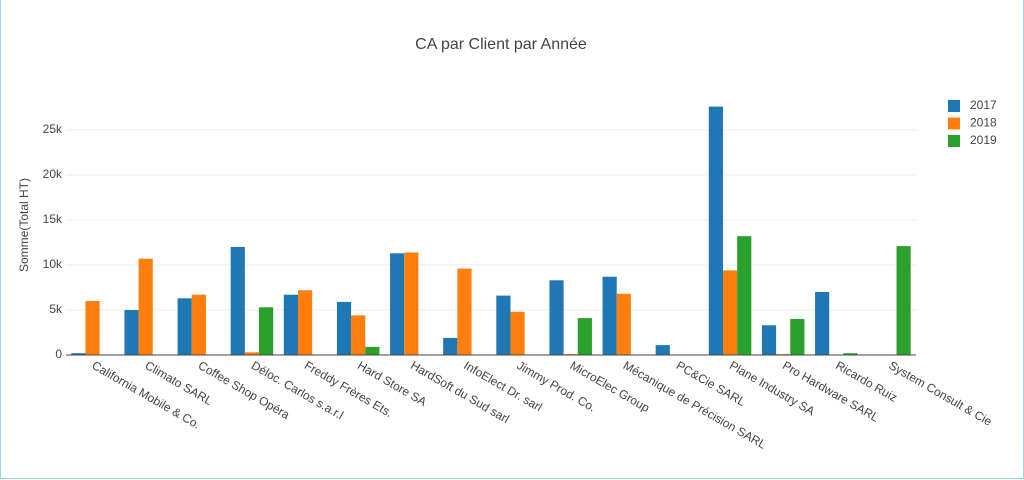 Image resolution: width=1024 pixels, height=480 pixels. What do you see at coordinates (53, 264) in the screenshot?
I see `y-tick-label: 10k` at bounding box center [53, 264].